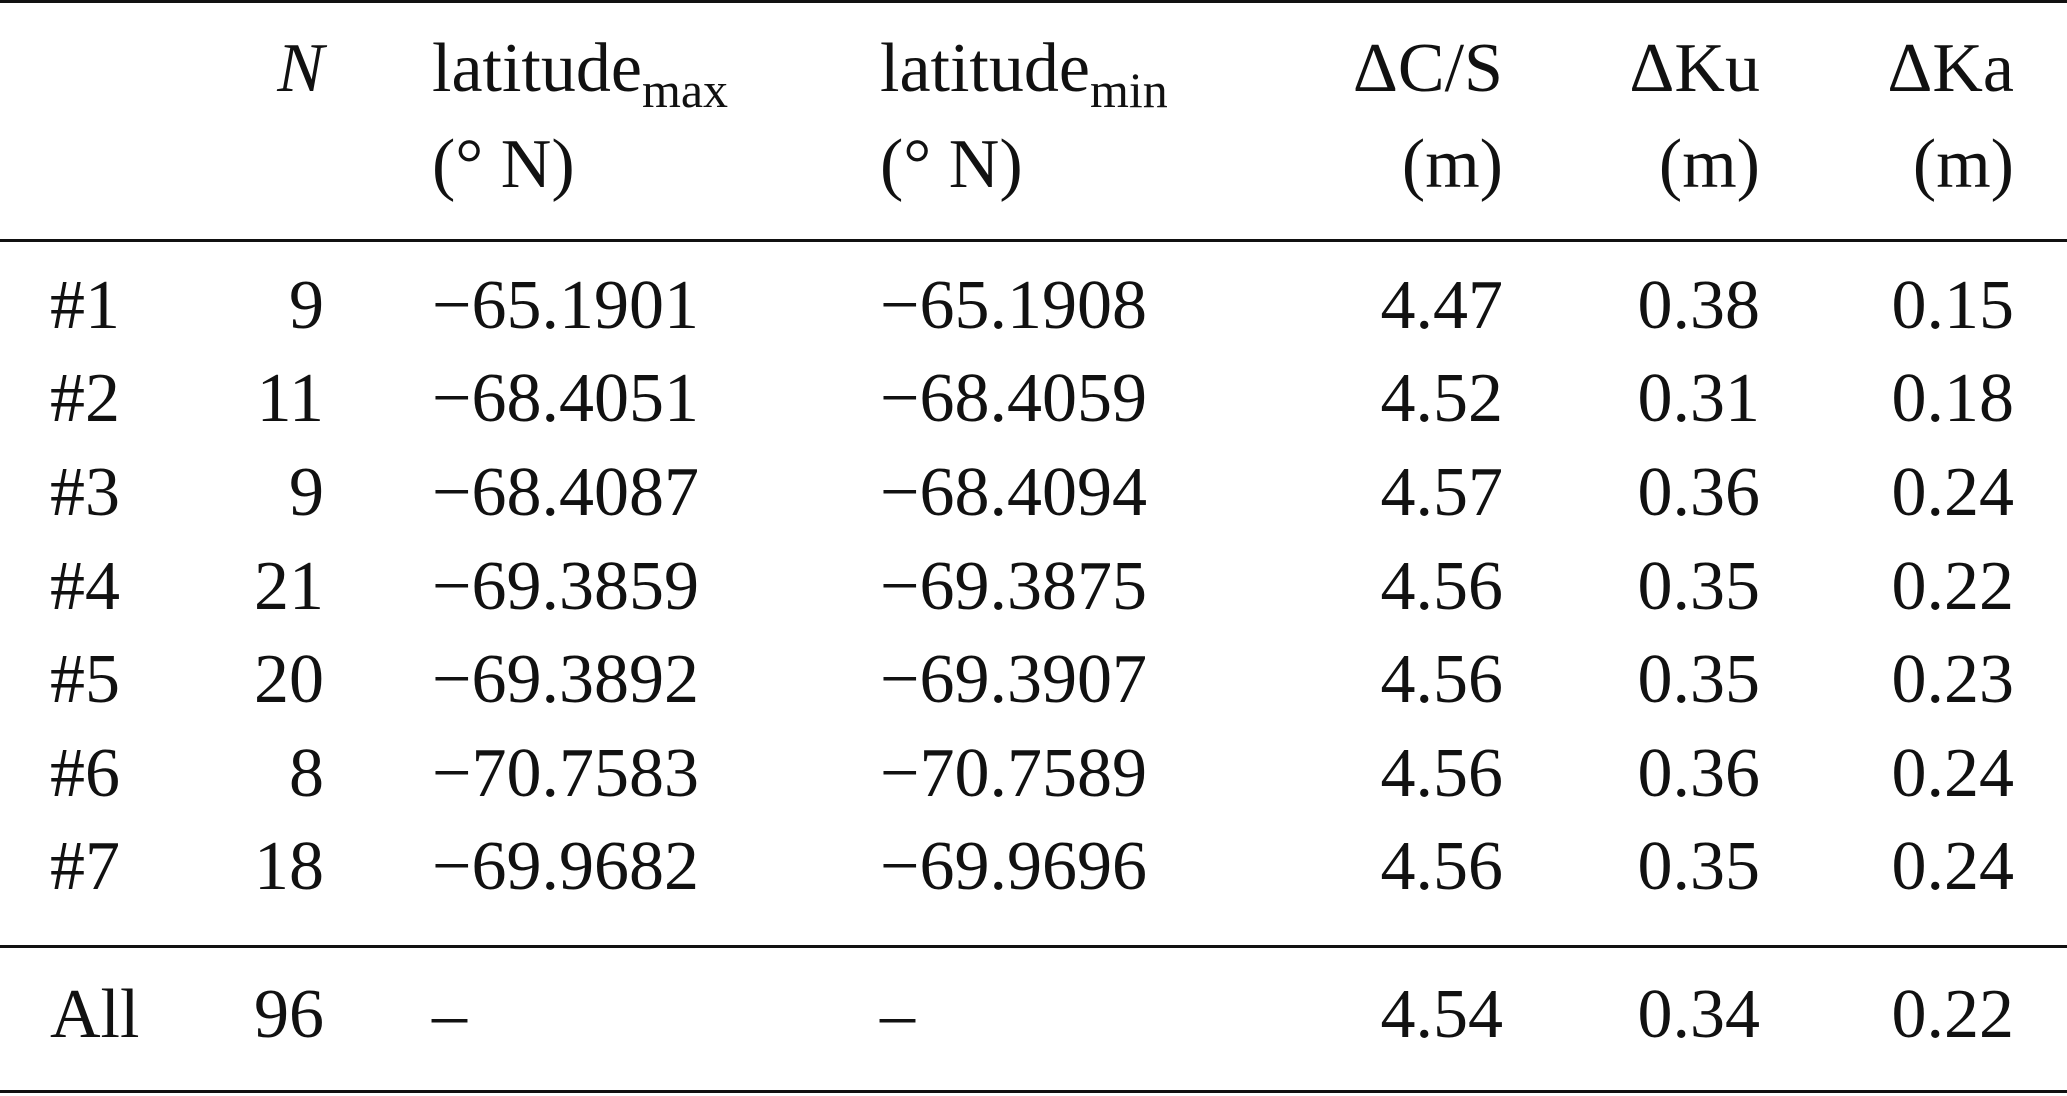 The image size is (2067, 1096). I want to click on total-cell: 0.34, so click(1699, 1014).